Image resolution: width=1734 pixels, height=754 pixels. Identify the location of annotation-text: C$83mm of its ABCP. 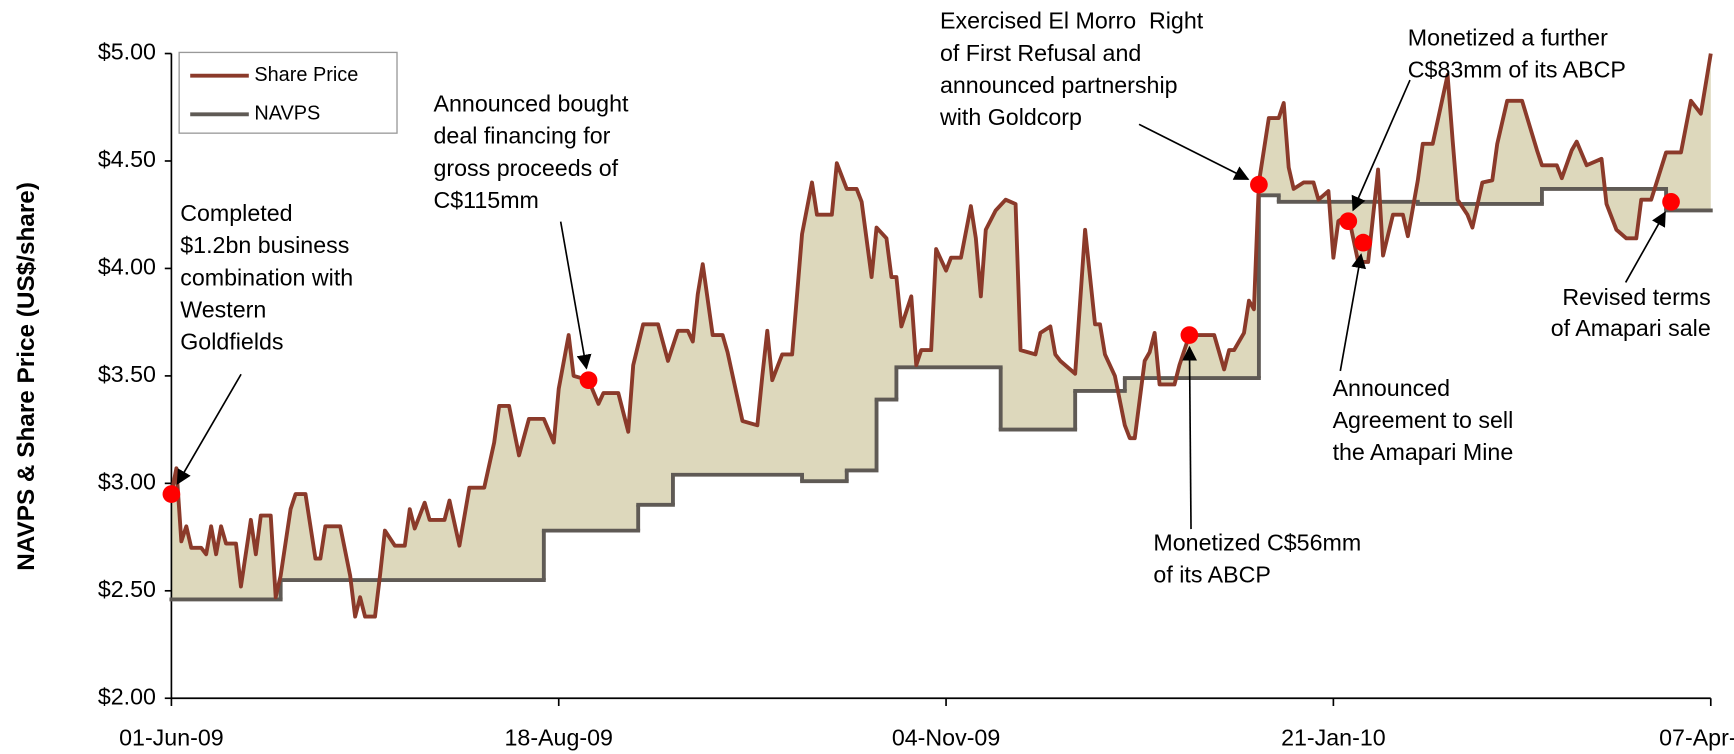
(1517, 69).